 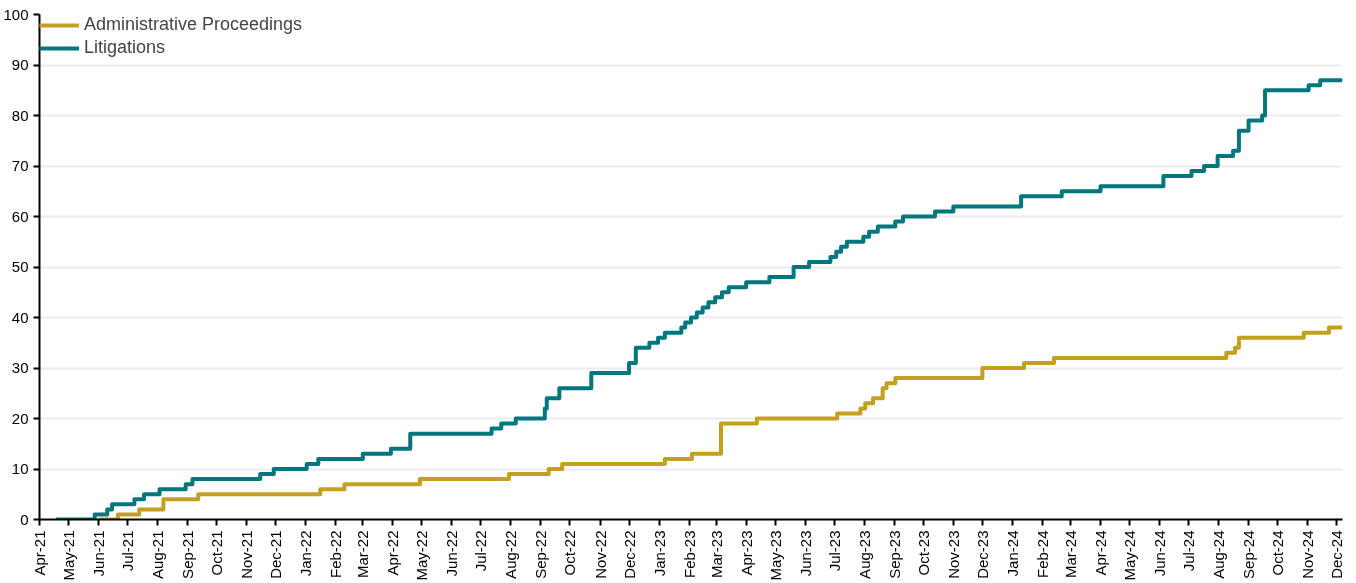 I want to click on x-tick-label: Dec-21, so click(x=276, y=554).